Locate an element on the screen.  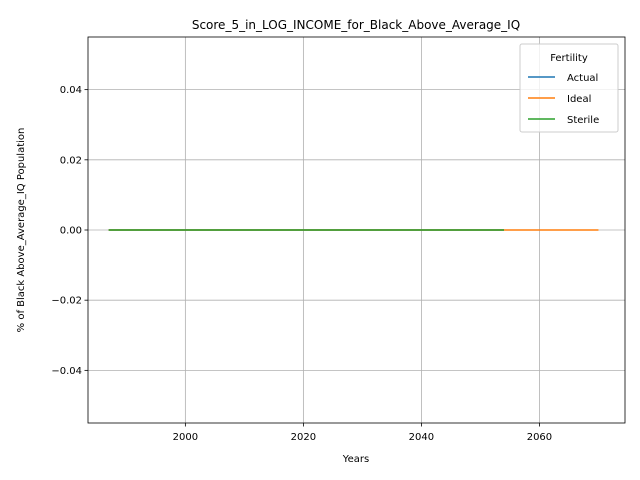
x-axis-label: Years is located at coordinates (355, 459).